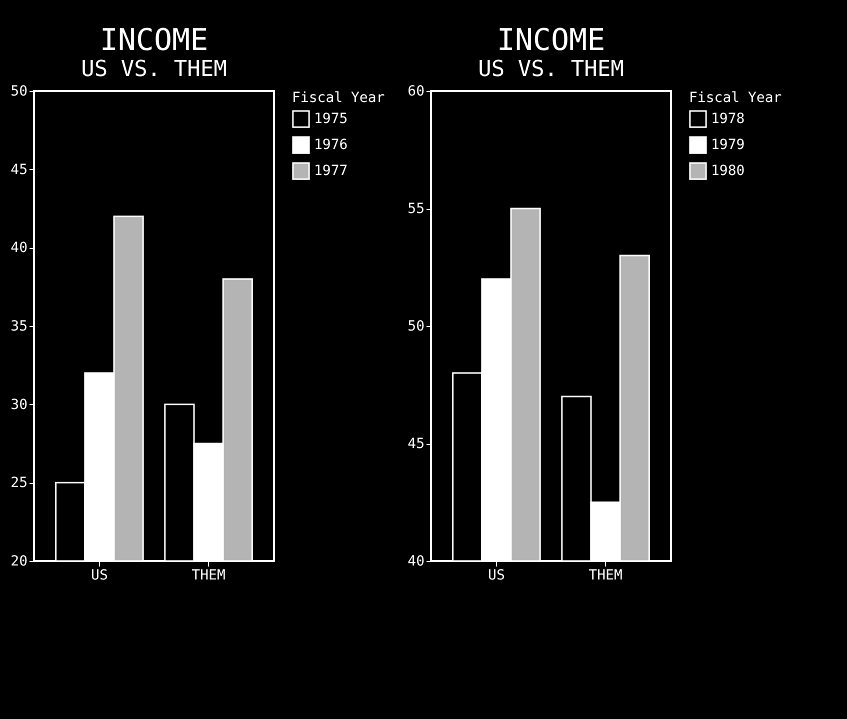 The image size is (847, 719). Describe the element at coordinates (19, 404) in the screenshot. I see `y-tick-label: 30` at that location.